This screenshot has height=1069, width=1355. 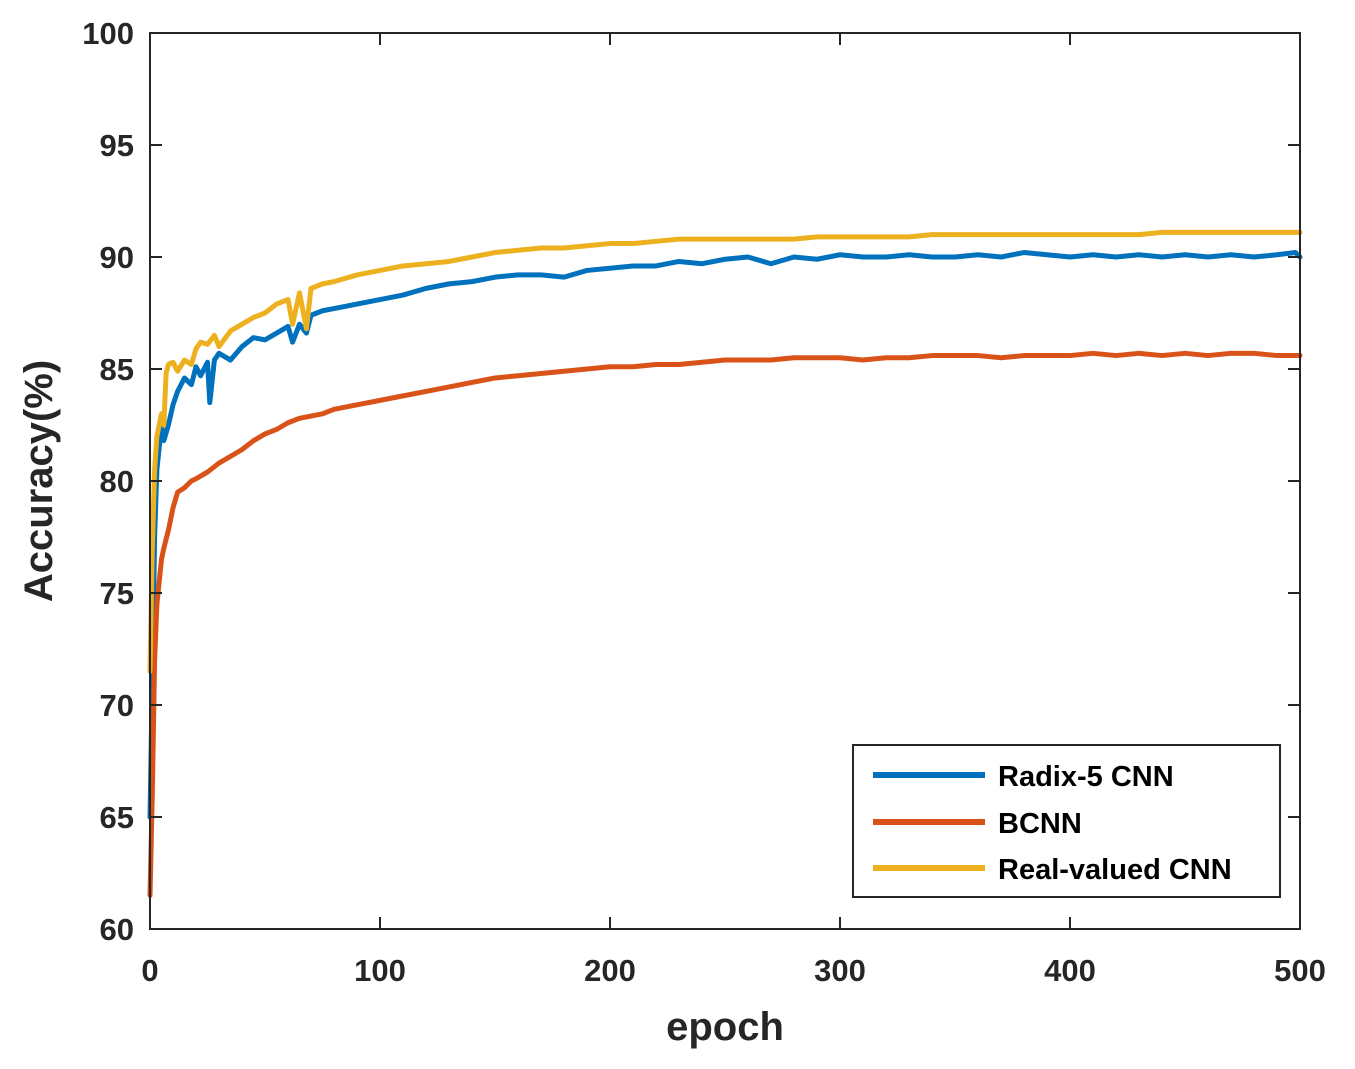 What do you see at coordinates (1070, 970) in the screenshot?
I see `x-tick-label: 400` at bounding box center [1070, 970].